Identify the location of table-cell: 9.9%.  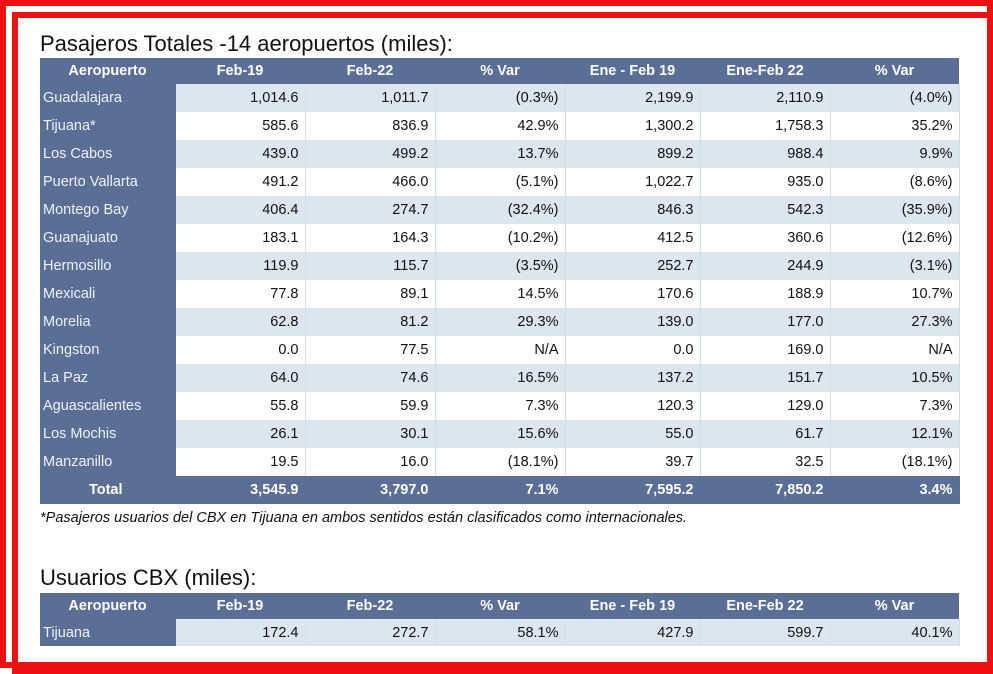
(895, 154).